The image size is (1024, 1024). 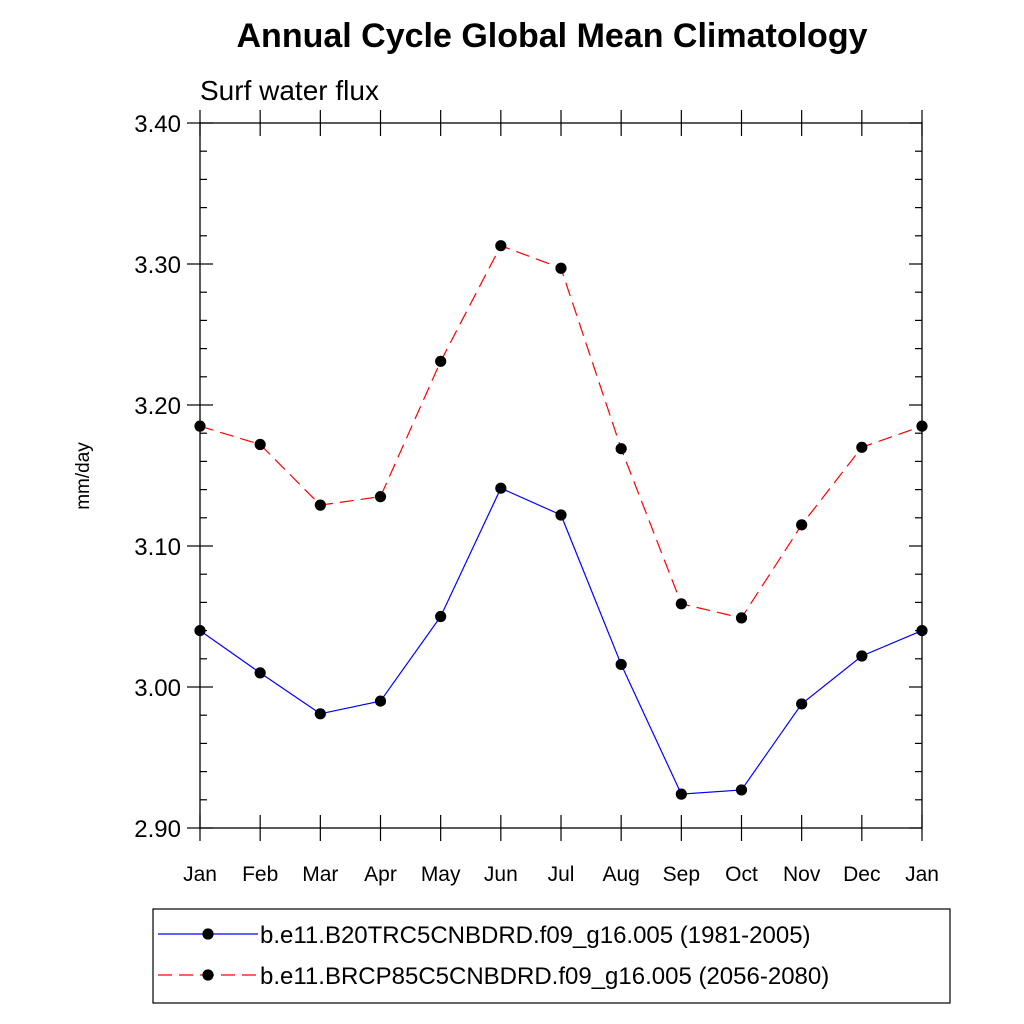 I want to click on y-tick-label: 3.40, so click(x=157, y=124).